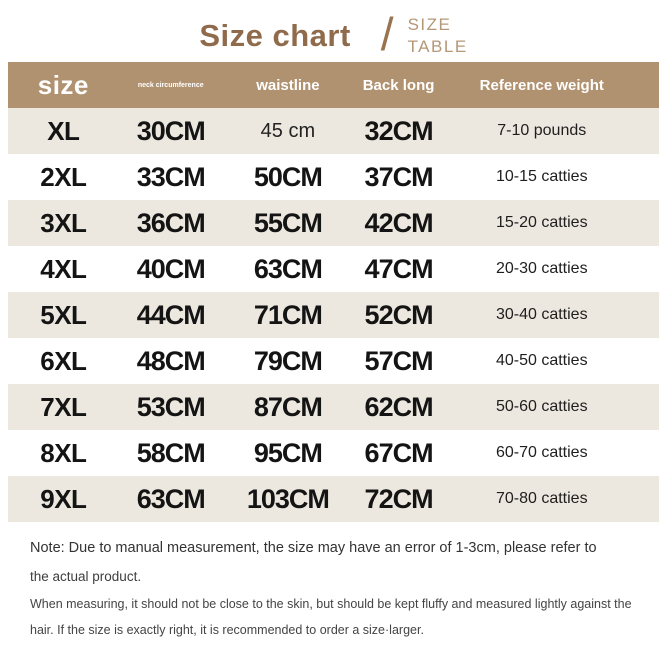 This screenshot has height=654, width=667. I want to click on header-back-long: Back long, so click(398, 85).